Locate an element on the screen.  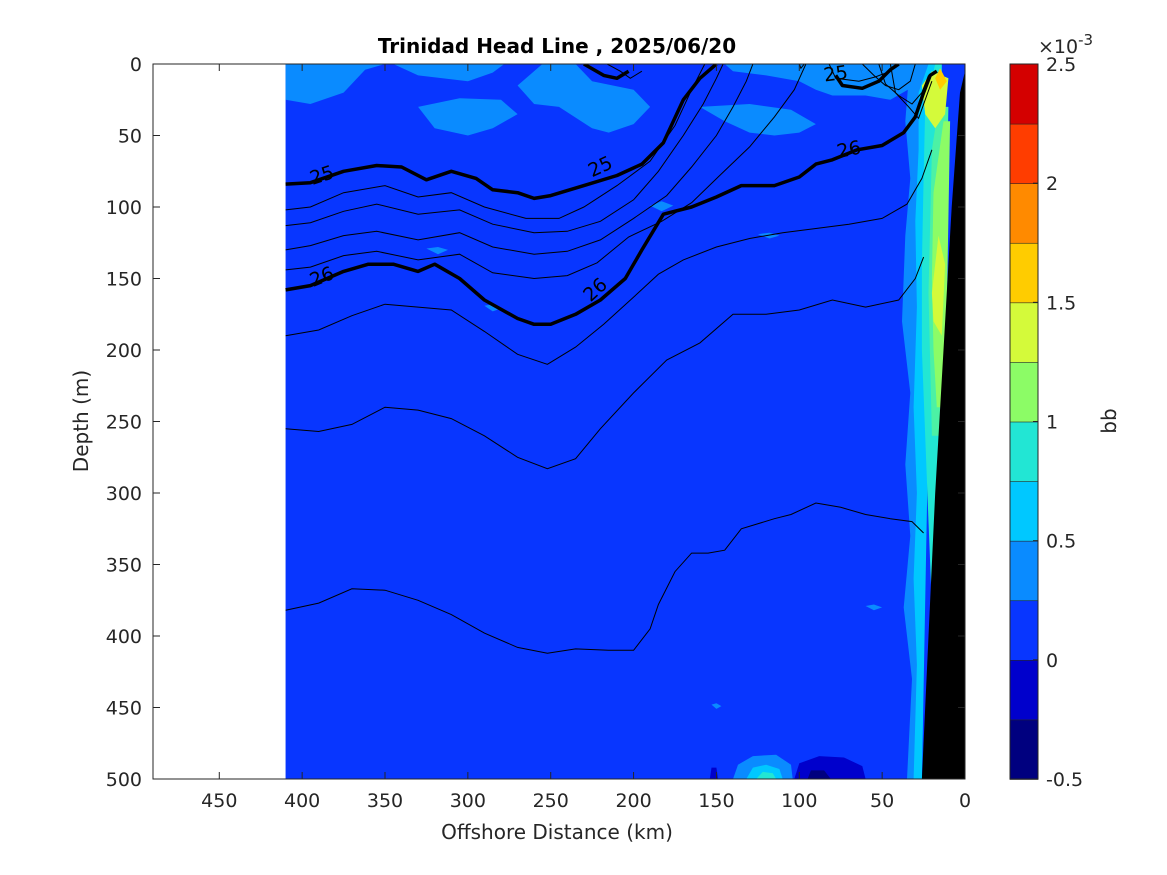
y-tick-label: 300 is located at coordinates (124, 494).